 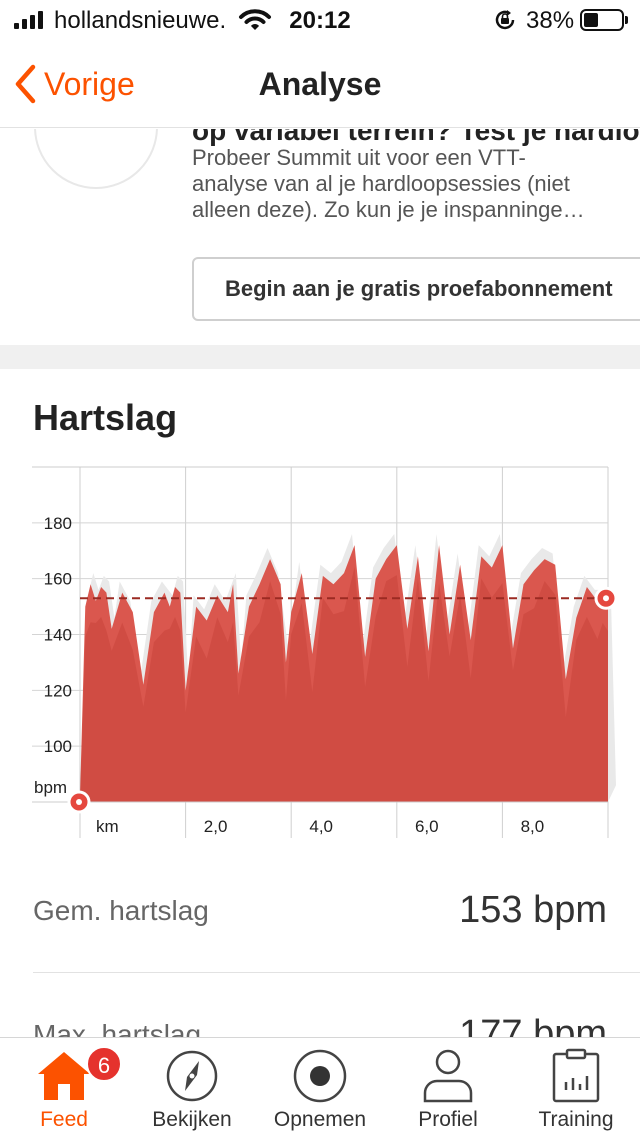 What do you see at coordinates (192, 1076) in the screenshot?
I see `compass-icon` at bounding box center [192, 1076].